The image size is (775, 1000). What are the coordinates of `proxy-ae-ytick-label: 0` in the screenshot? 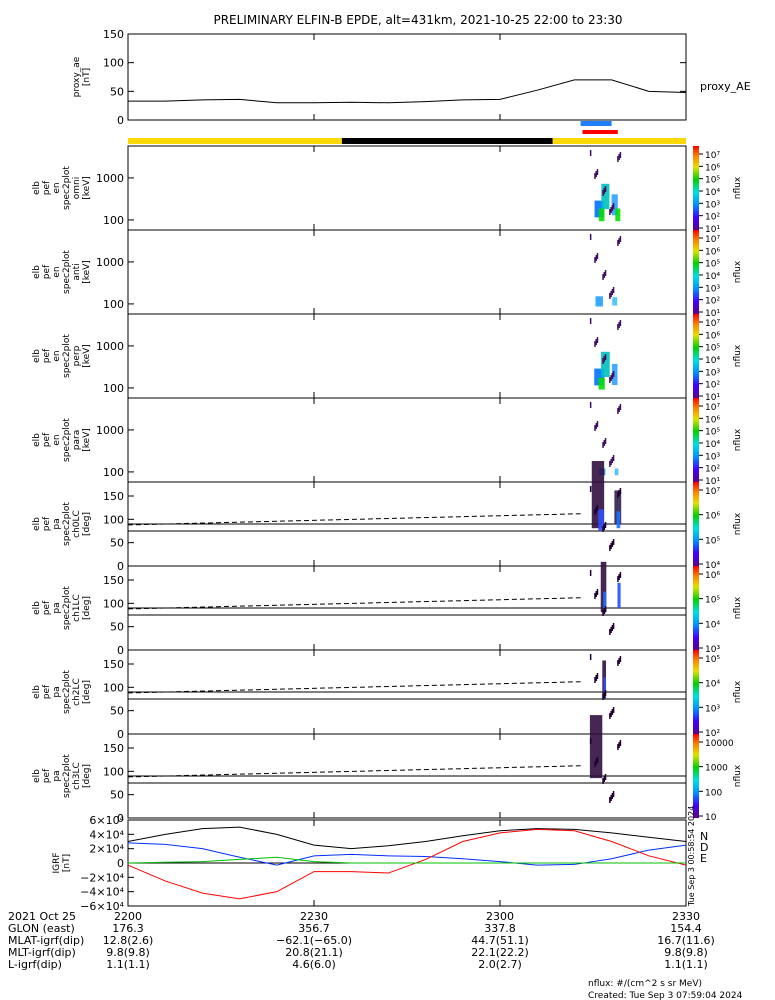 It's located at (120, 120).